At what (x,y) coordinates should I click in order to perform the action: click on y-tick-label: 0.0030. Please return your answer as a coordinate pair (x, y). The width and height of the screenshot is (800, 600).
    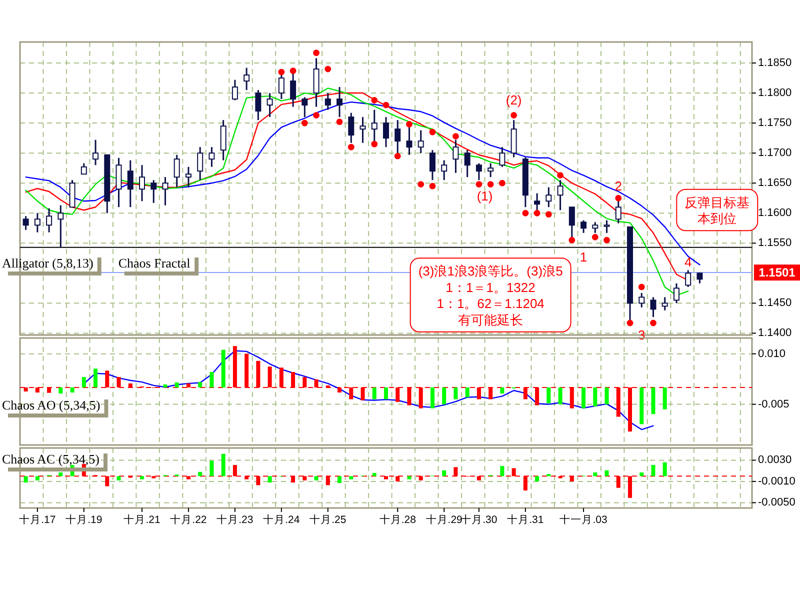
    Looking at the image, I should click on (775, 460).